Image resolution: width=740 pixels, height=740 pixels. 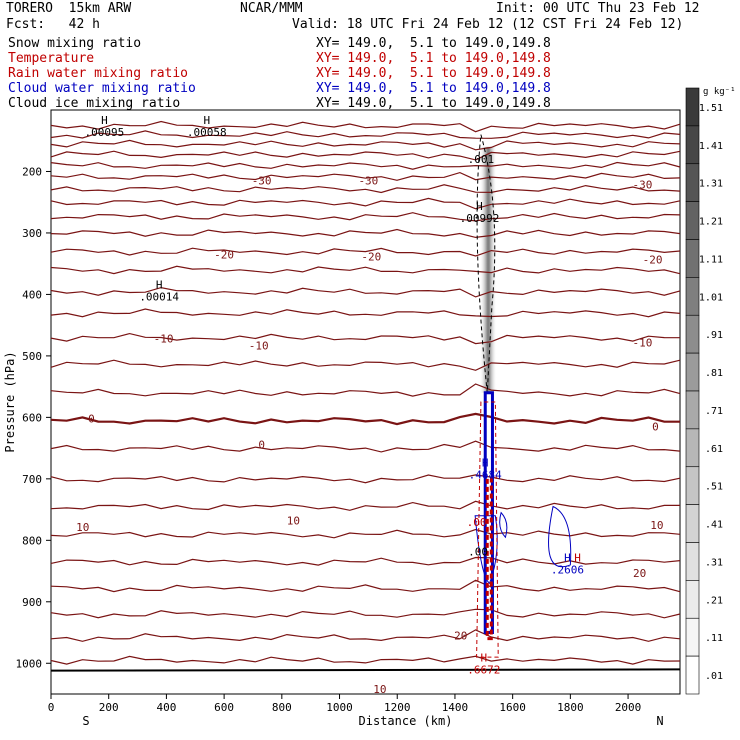 What do you see at coordinates (397, 707) in the screenshot?
I see `x-tick-label: 1200` at bounding box center [397, 707].